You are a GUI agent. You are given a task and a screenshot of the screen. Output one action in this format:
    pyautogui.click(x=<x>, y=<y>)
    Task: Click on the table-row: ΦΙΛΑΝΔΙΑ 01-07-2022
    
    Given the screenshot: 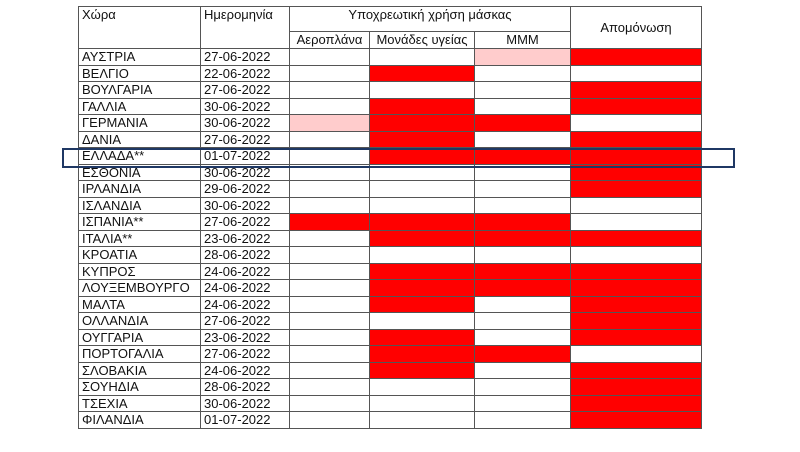 What is the action you would take?
    pyautogui.click(x=390, y=420)
    